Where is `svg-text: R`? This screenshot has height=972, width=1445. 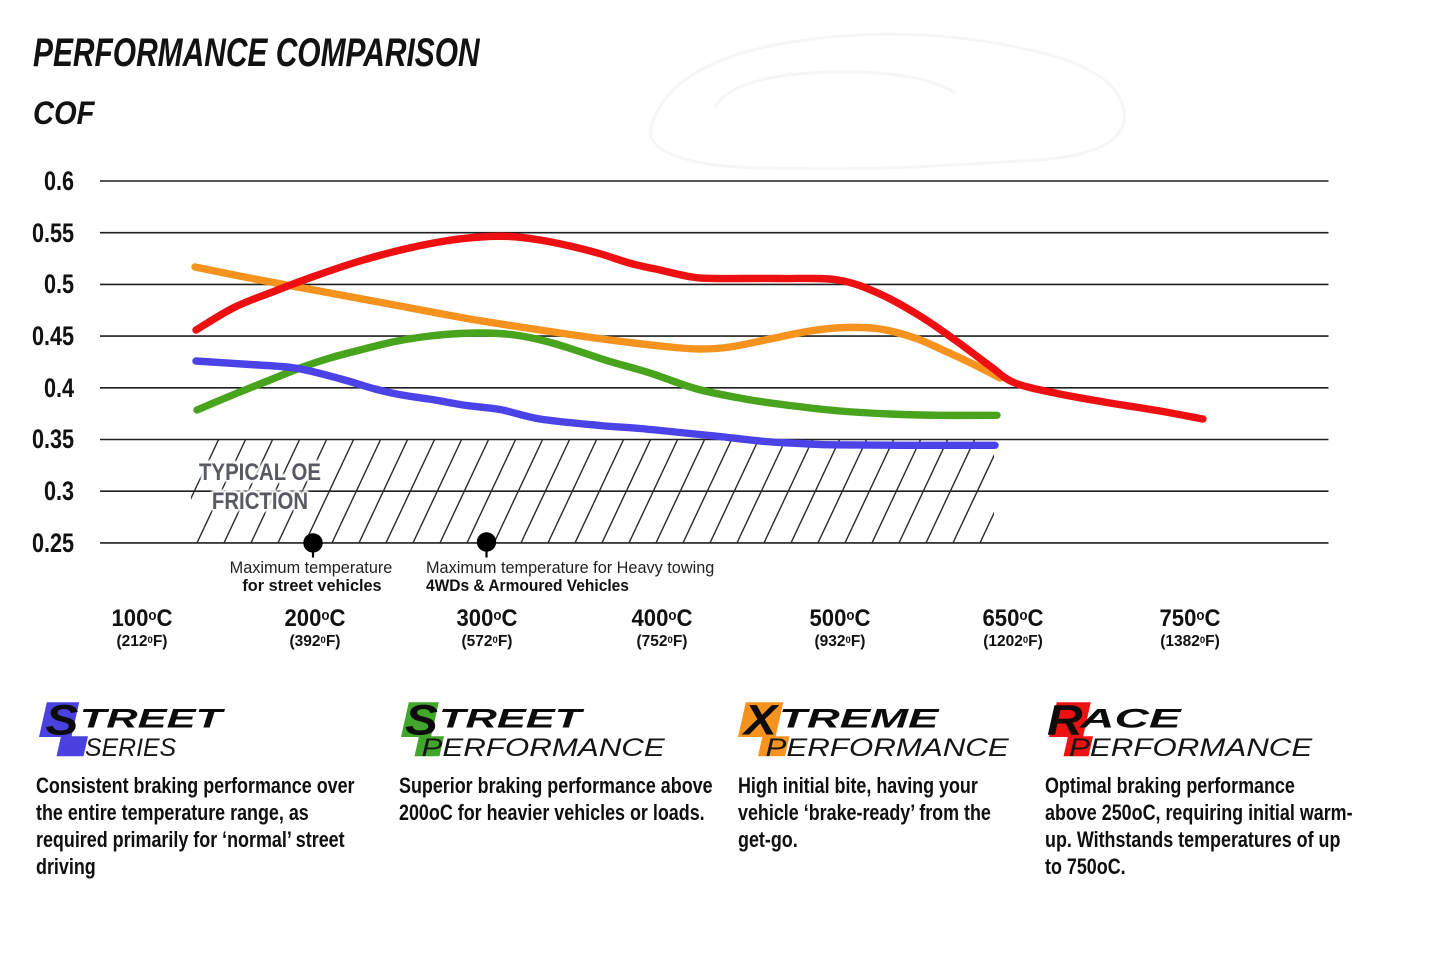
svg-text: R is located at coordinates (1065, 721).